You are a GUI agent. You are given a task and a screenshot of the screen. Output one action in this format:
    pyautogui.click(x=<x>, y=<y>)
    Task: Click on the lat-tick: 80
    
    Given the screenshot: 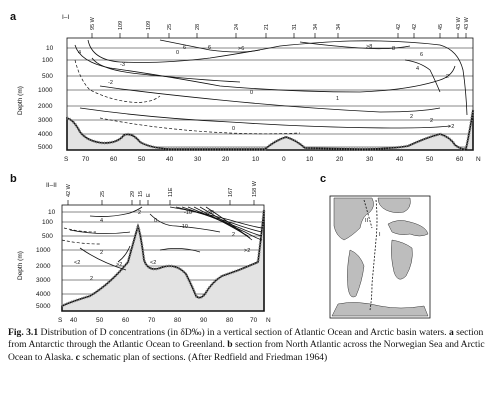 What is the action you would take?
    pyautogui.click(x=178, y=320)
    